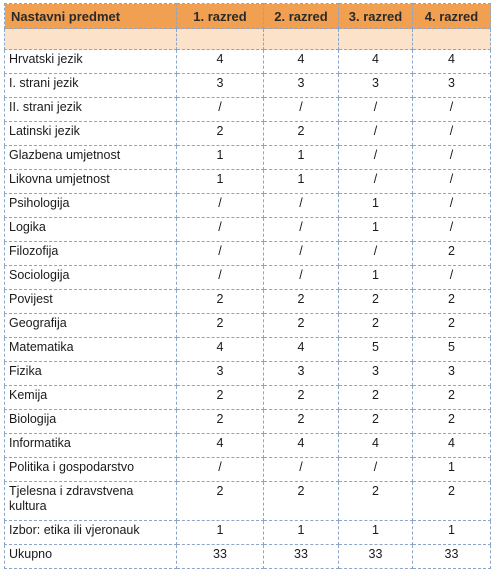  I want to click on subject-cell: I. strani jezik, so click(90, 85).